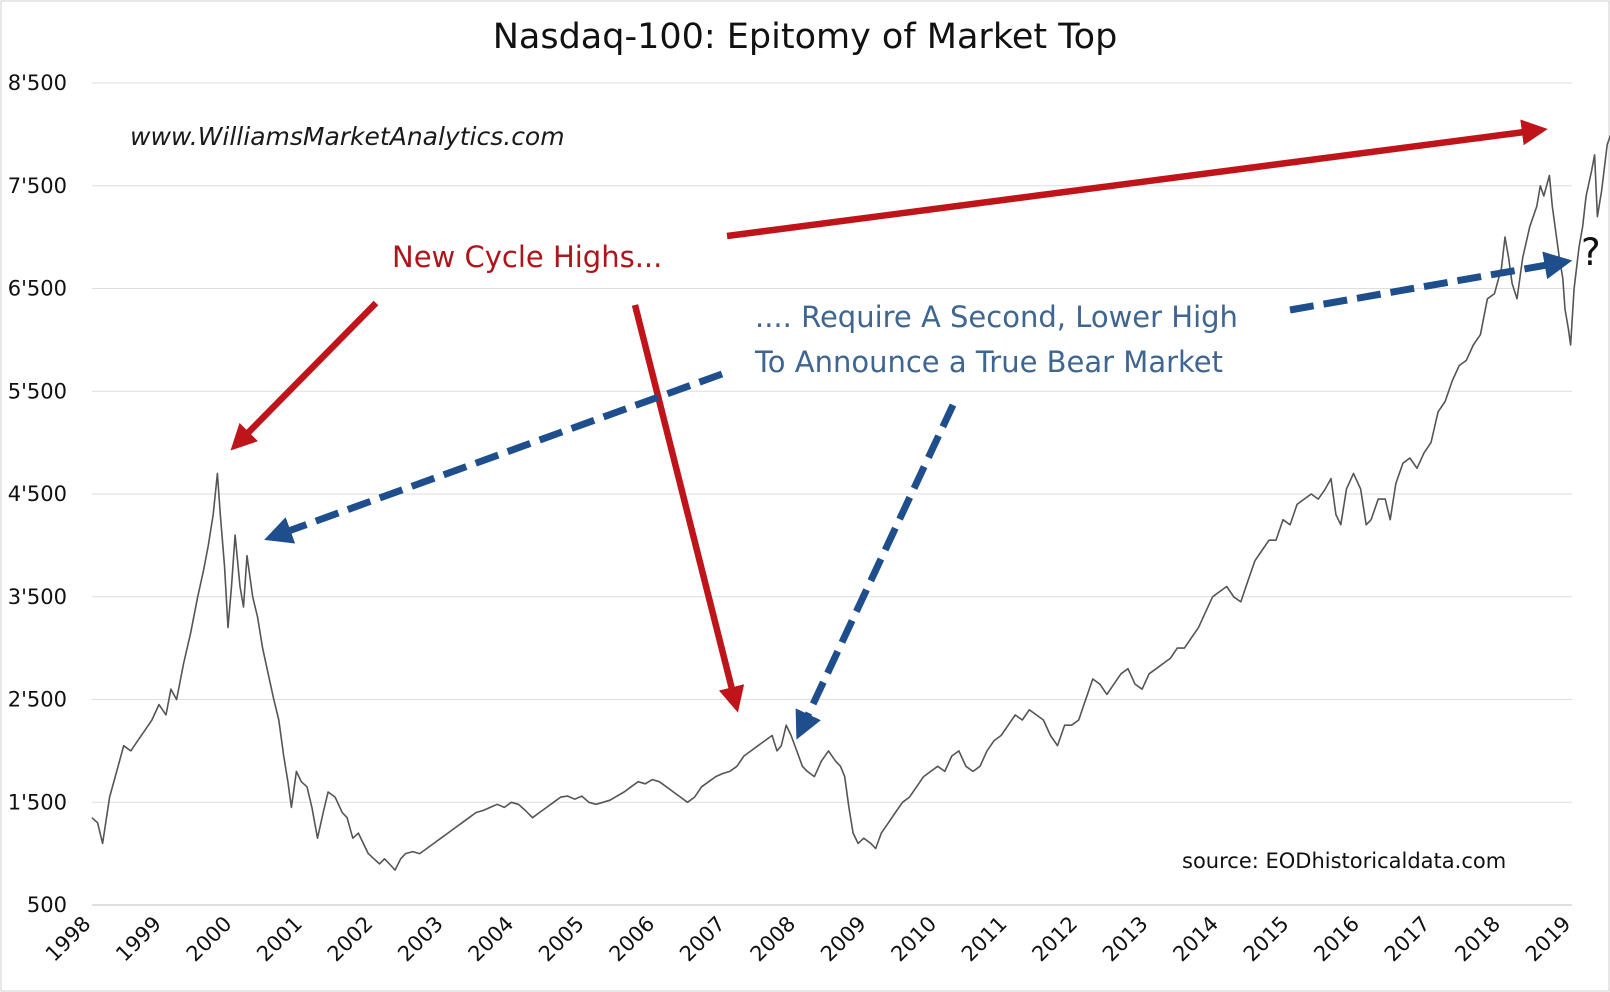 The width and height of the screenshot is (1610, 992). What do you see at coordinates (688, 508) in the screenshot?
I see `red-arrow-to-2007-peak` at bounding box center [688, 508].